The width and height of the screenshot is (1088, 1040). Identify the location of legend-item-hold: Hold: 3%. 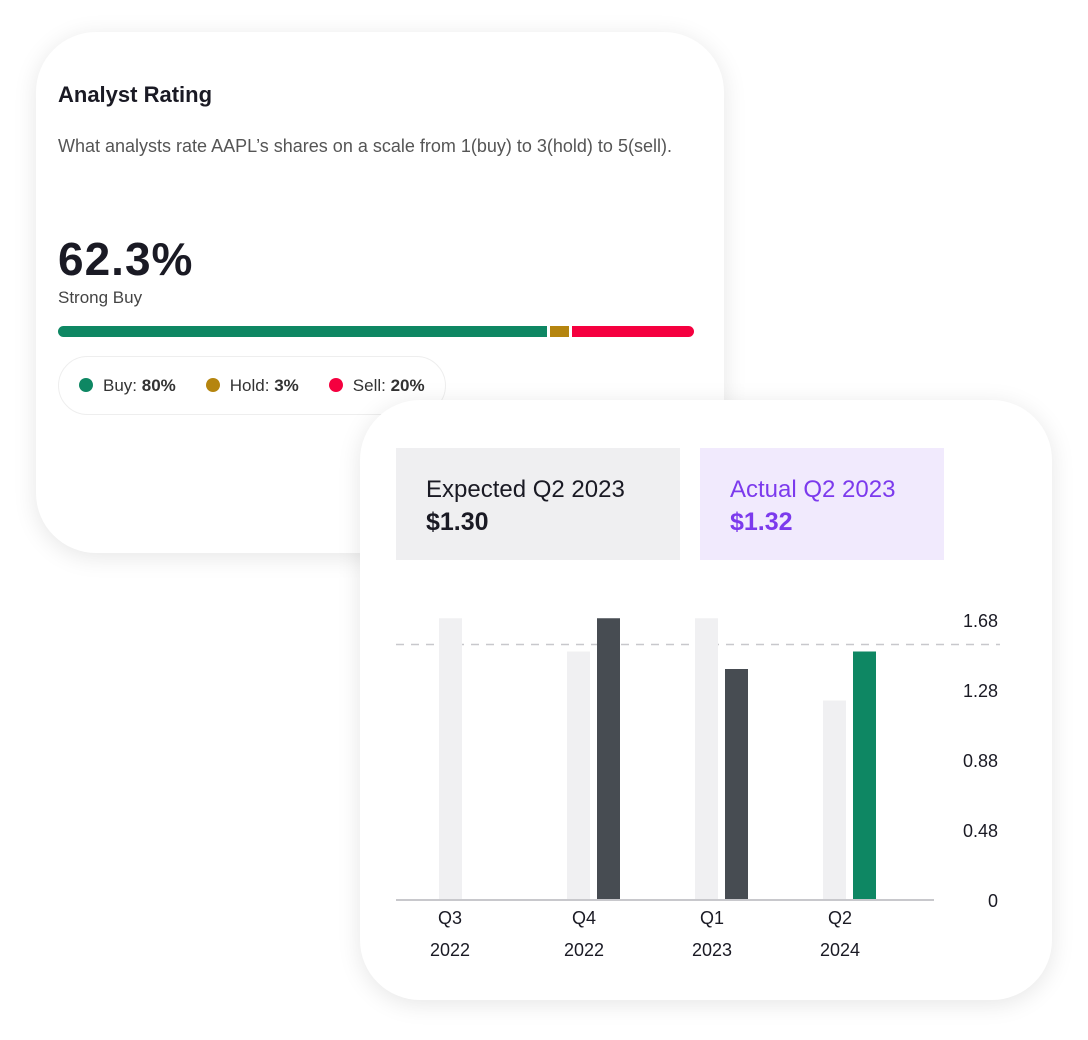
(252, 385).